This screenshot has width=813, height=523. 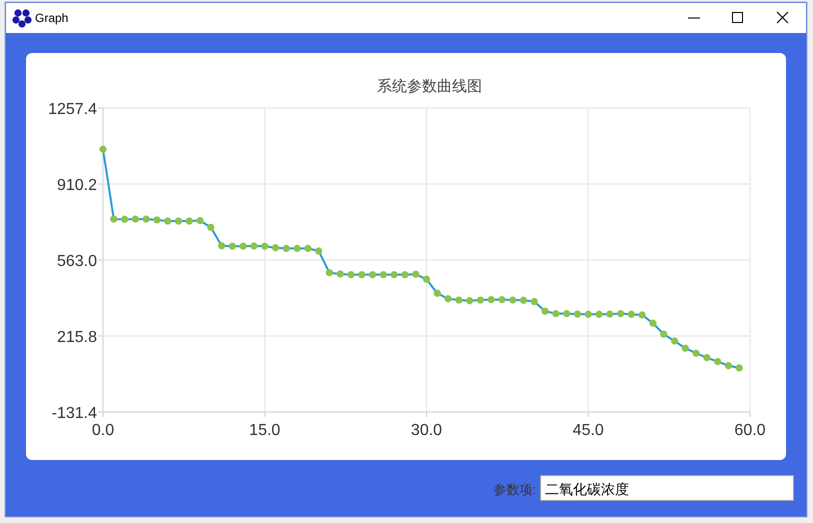 I want to click on text: Graph, so click(x=51, y=18).